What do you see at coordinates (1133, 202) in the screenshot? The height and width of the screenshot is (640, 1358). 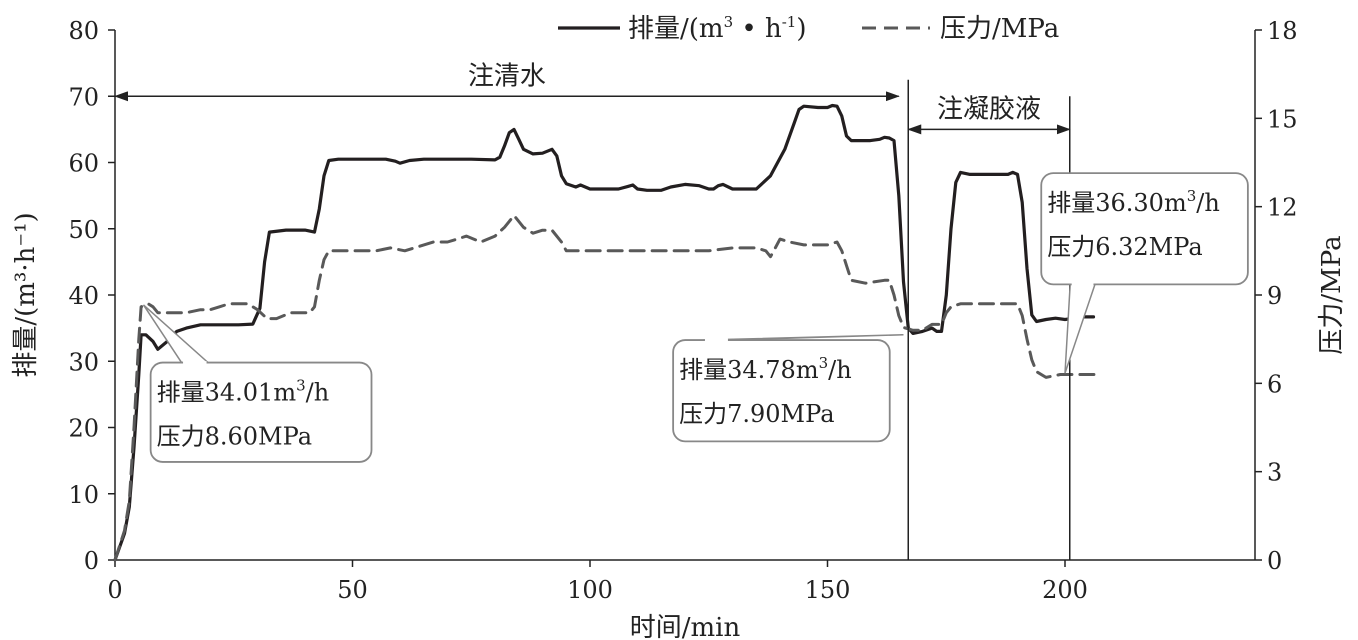 I see `callout-rate-text: 排量36.30m3/h` at bounding box center [1133, 202].